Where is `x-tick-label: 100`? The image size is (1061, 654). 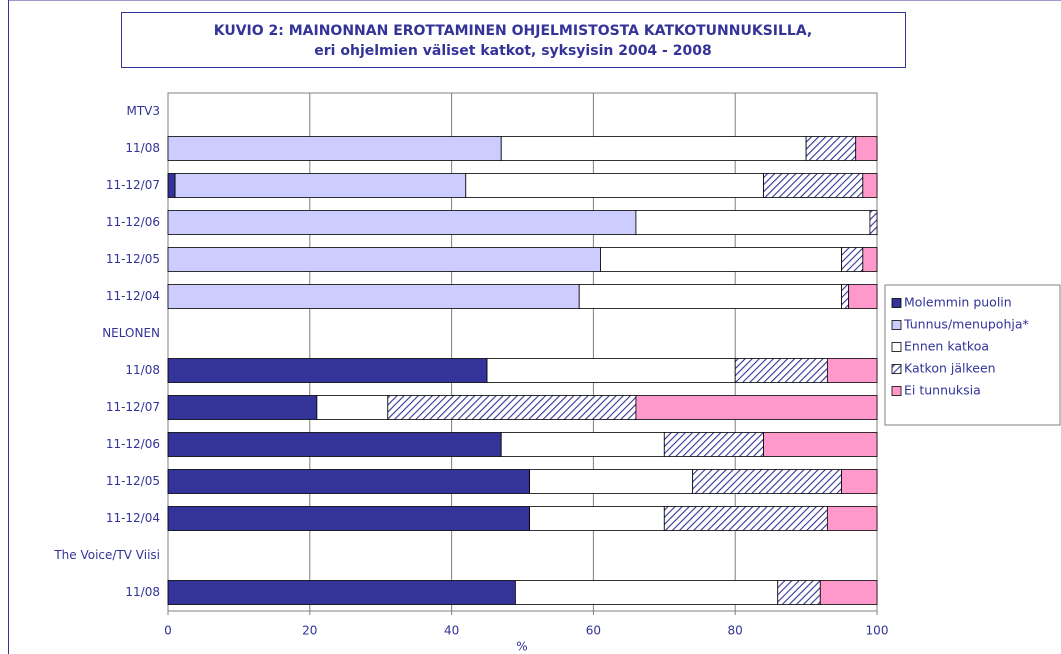 x-tick-label: 100 is located at coordinates (877, 631).